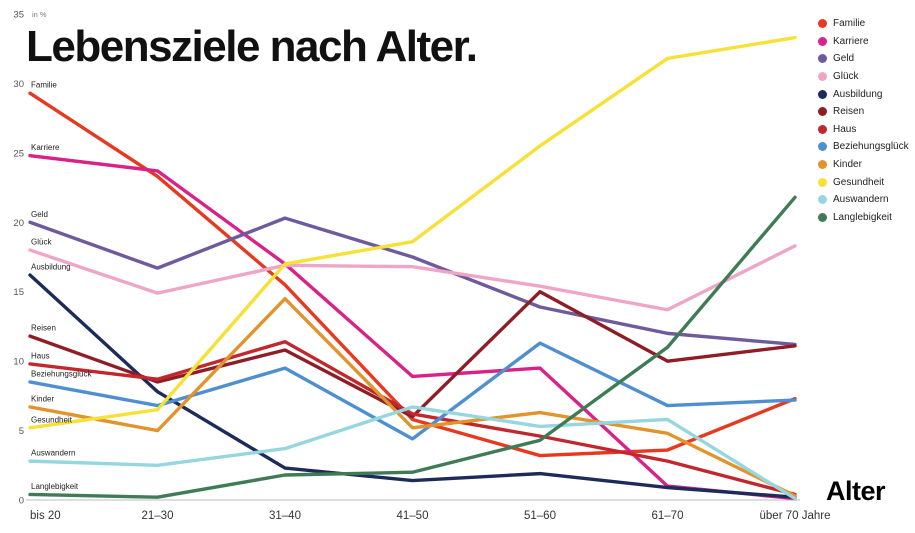  I want to click on series-start-label: Reisen, so click(43, 328).